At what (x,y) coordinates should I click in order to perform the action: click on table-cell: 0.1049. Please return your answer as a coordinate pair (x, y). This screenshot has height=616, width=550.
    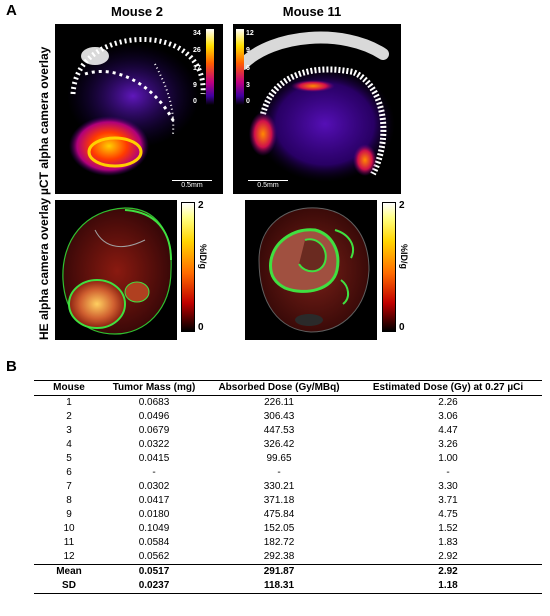
    Looking at the image, I should click on (154, 528).